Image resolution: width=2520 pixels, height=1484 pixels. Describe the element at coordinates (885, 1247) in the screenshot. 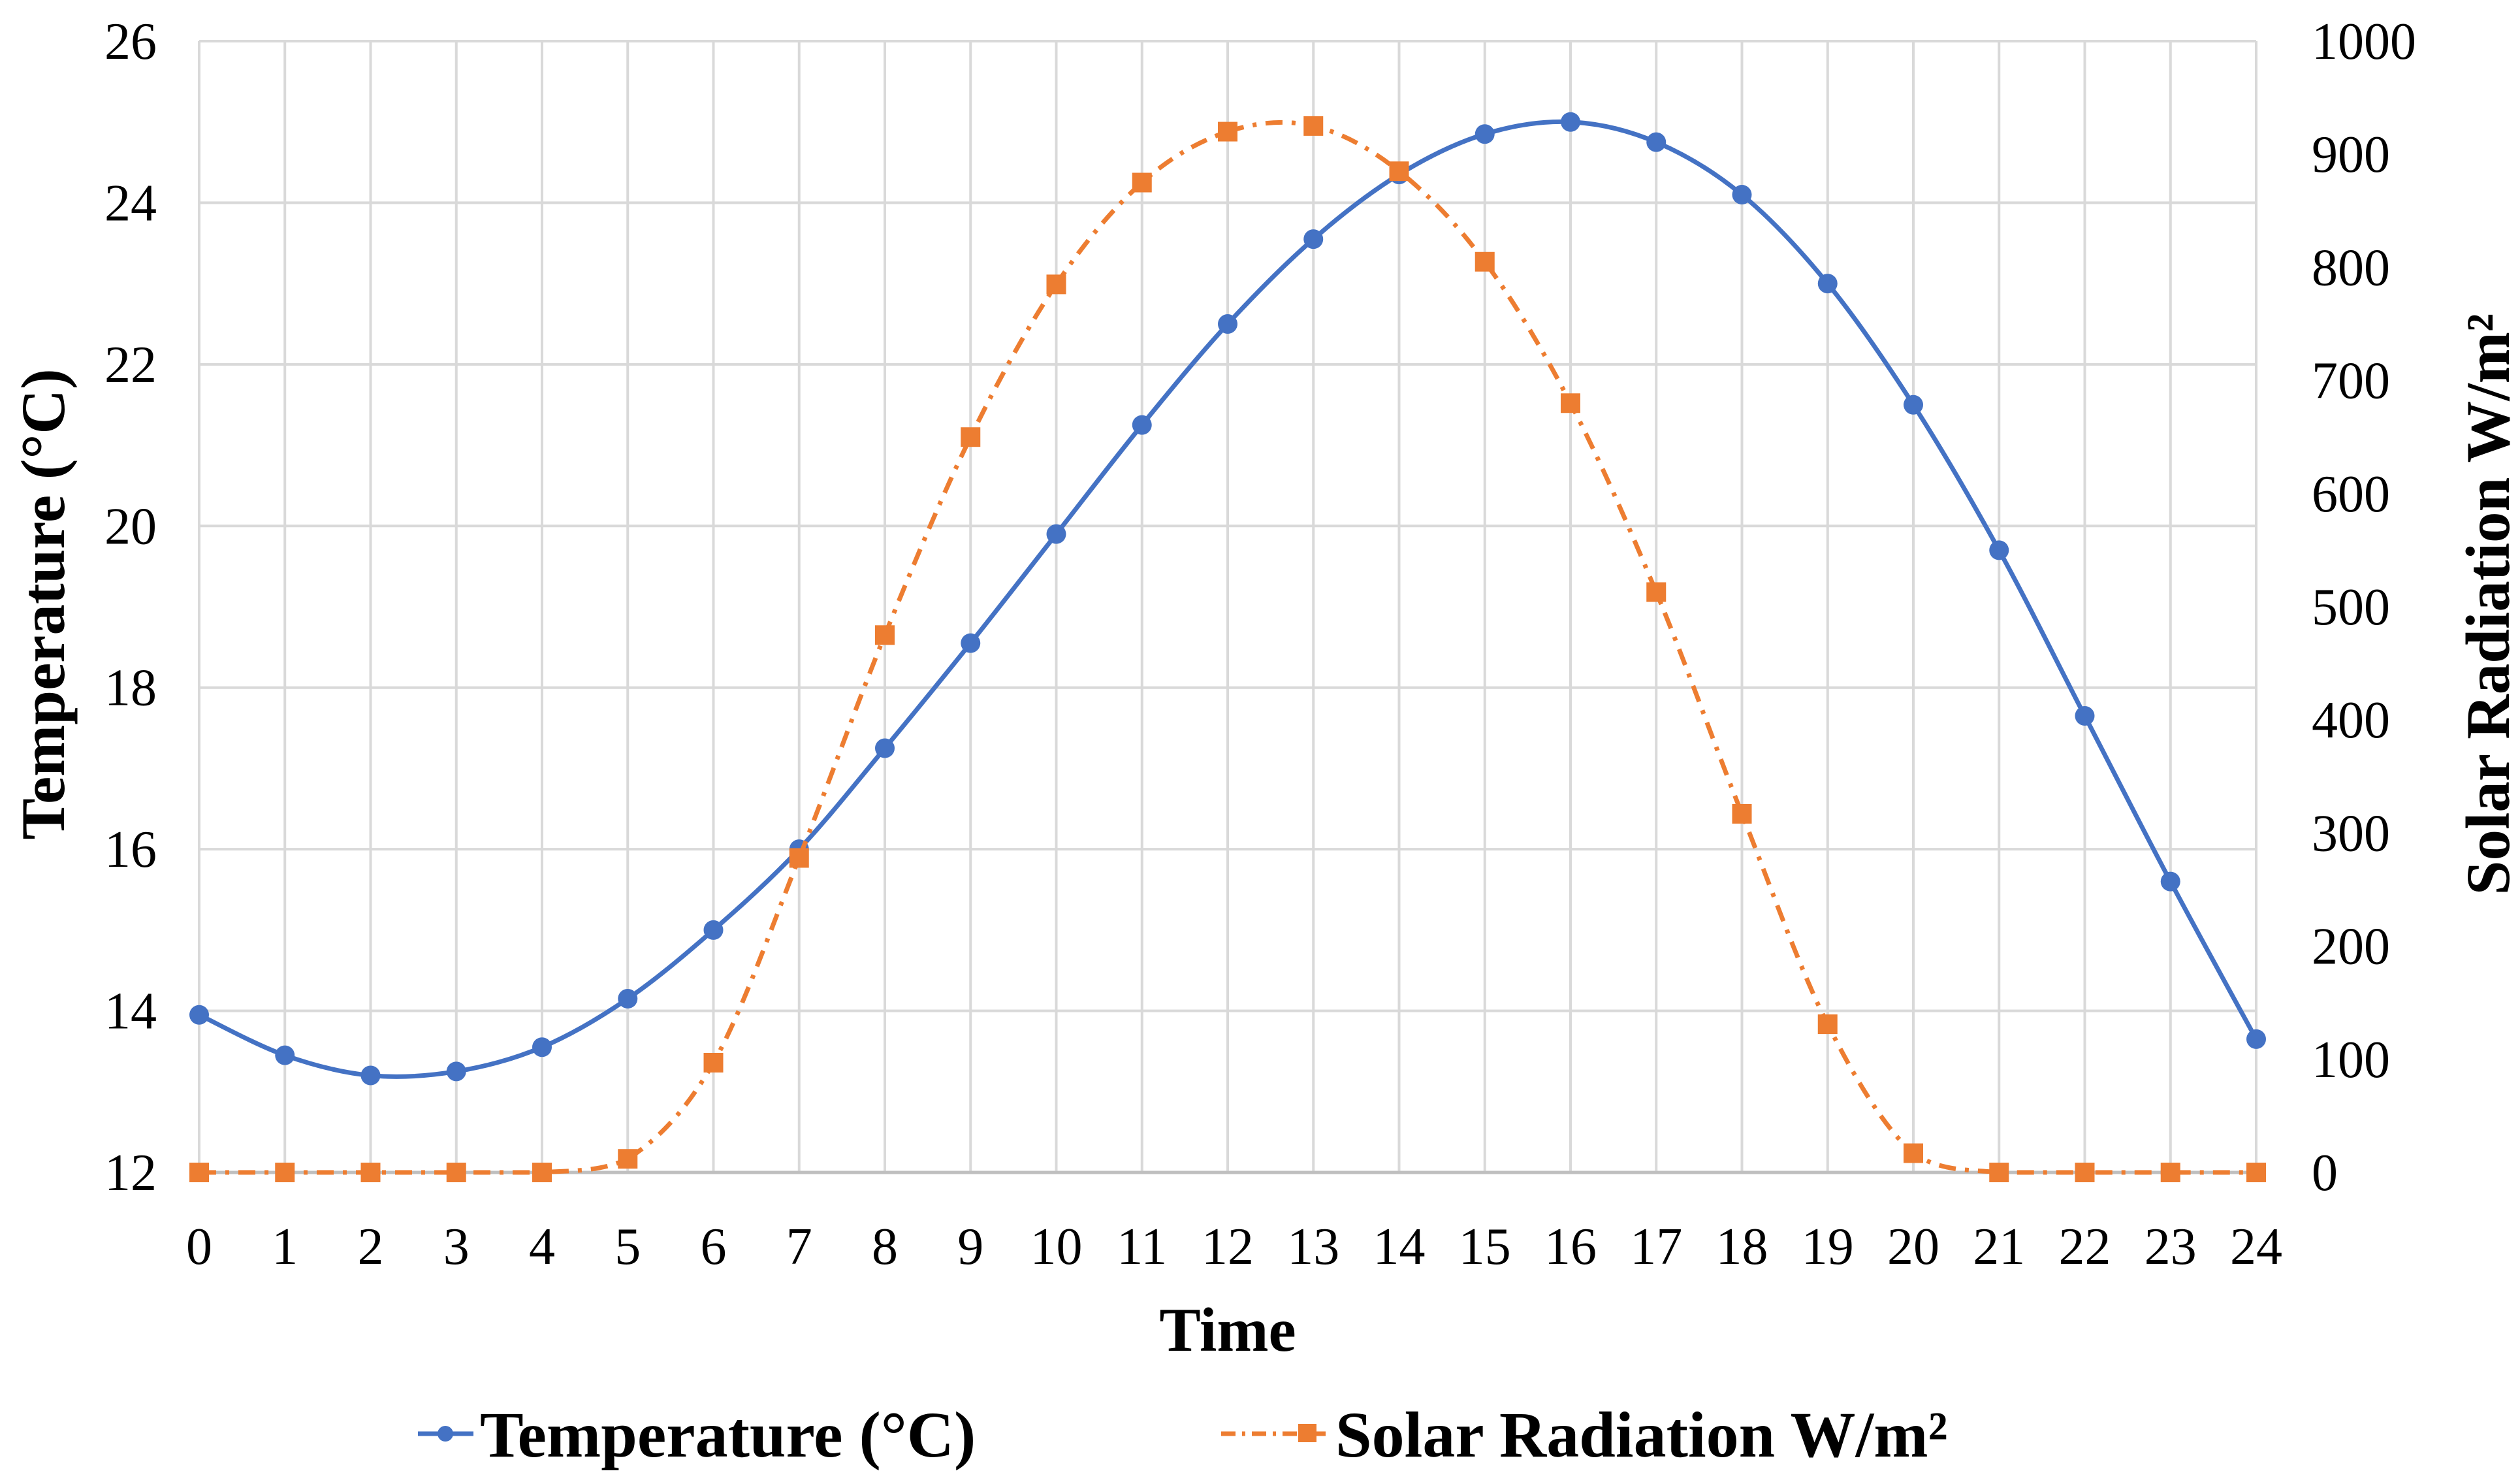

I see `x-tick-label: 8` at that location.